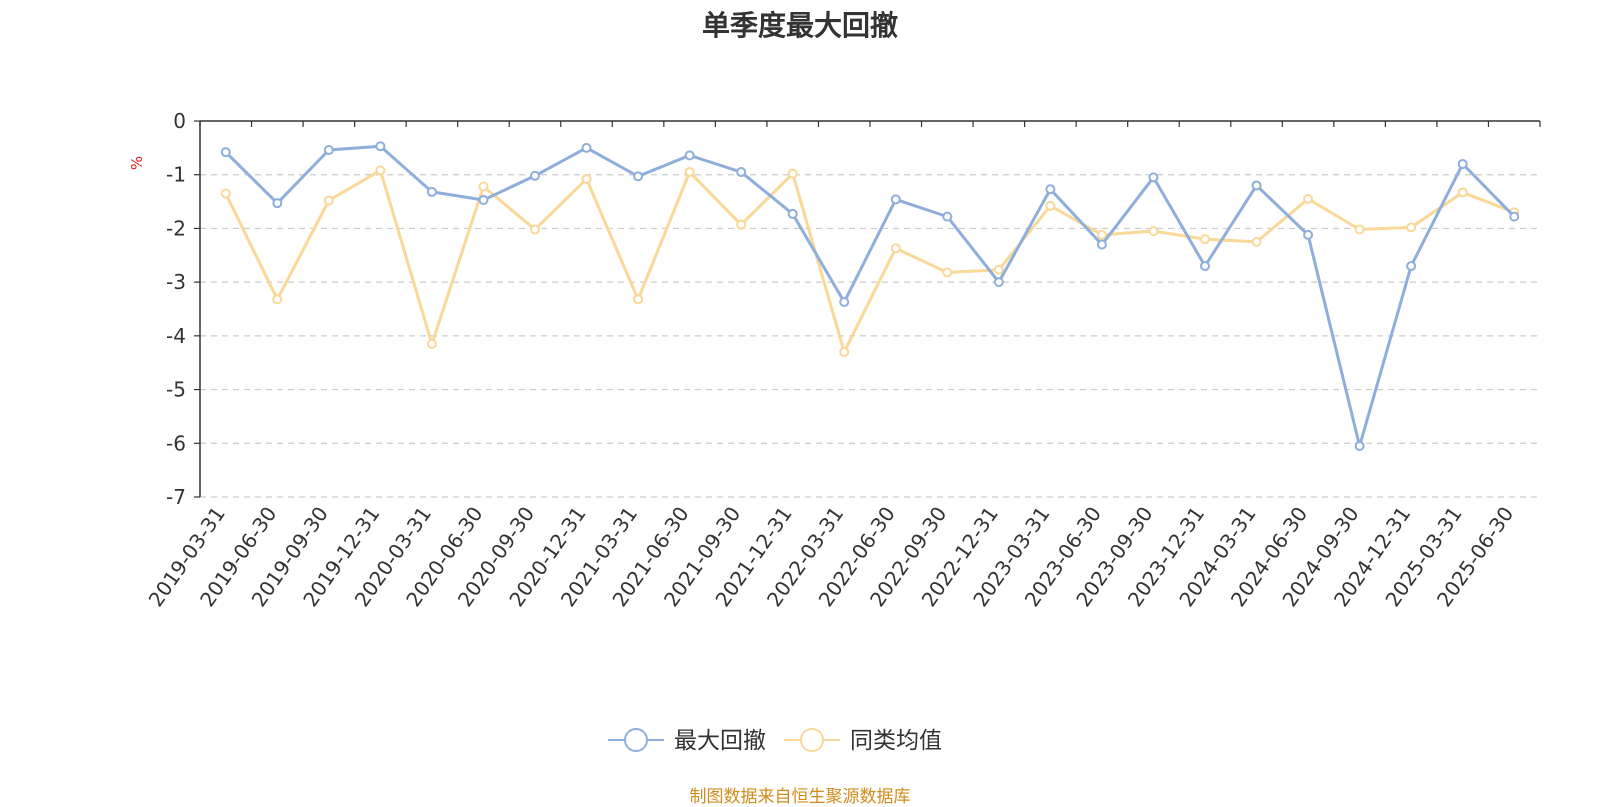 The image size is (1600, 807). What do you see at coordinates (183, 309) in the screenshot?
I see `y-axis-ticks: 0 -1 -2 -3 -4 -5 -6 -7` at bounding box center [183, 309].